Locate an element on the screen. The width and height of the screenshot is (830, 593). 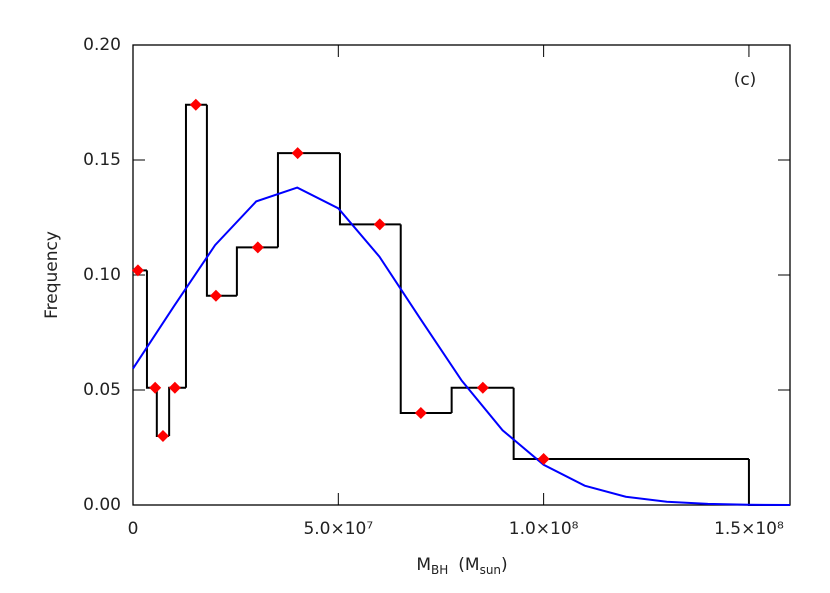
x-axis-label-part: M is located at coordinates (423, 565).